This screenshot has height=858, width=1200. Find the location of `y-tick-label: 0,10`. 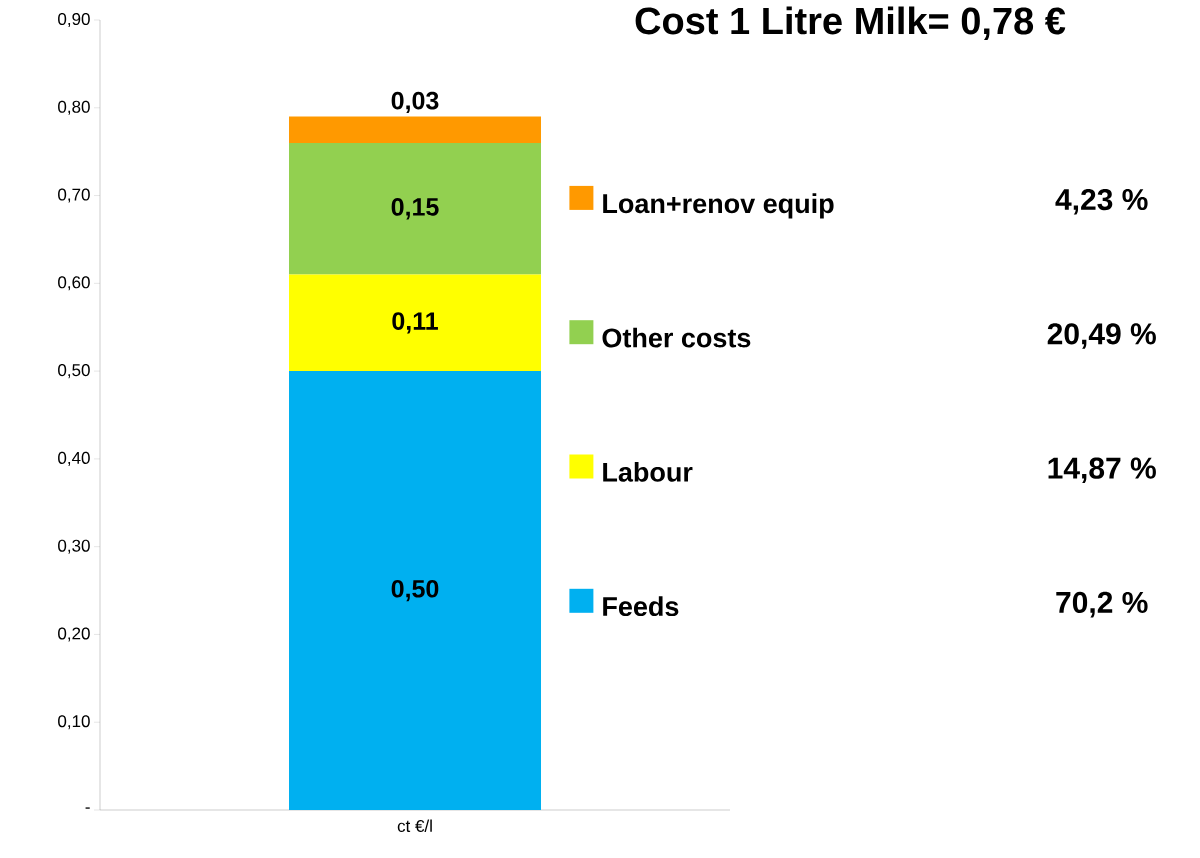

y-tick-label: 0,10 is located at coordinates (74, 722).